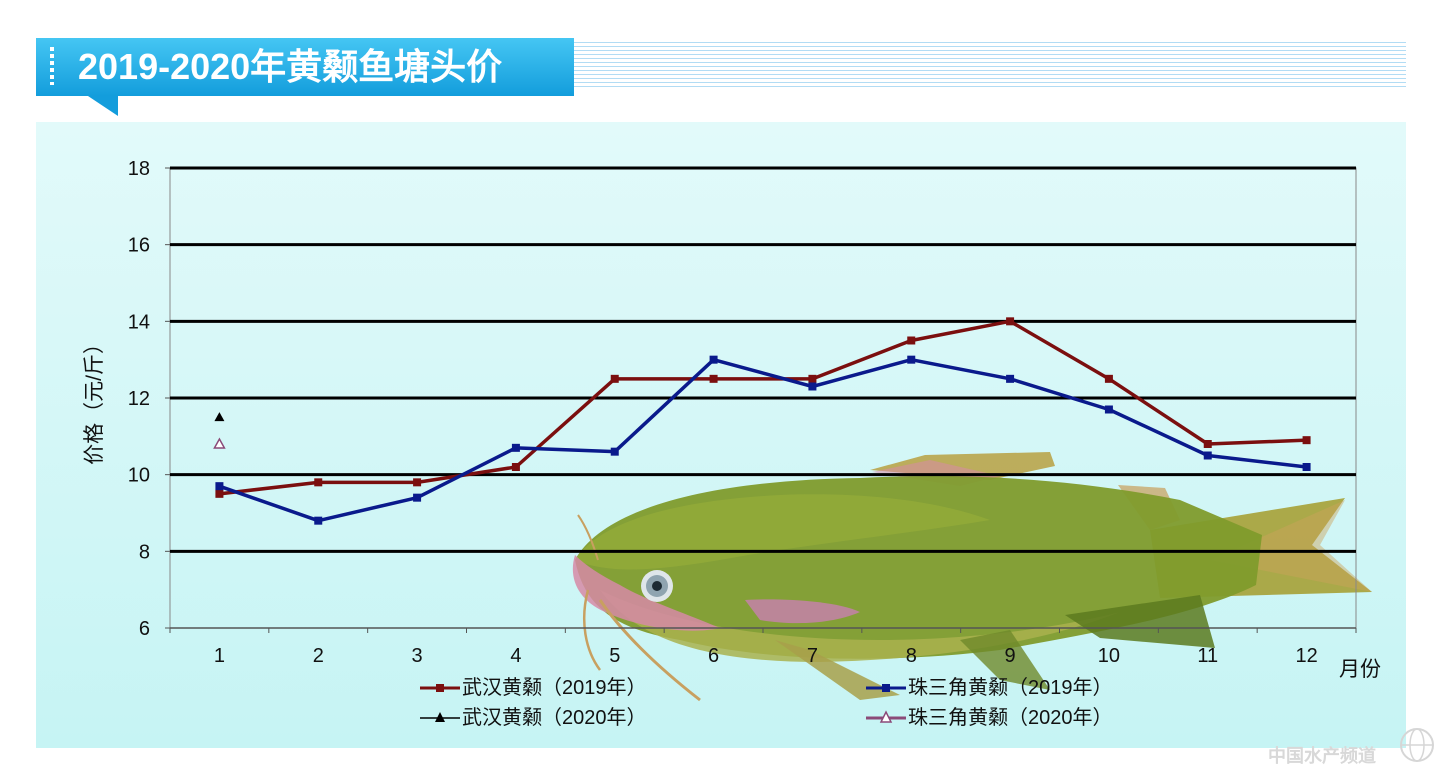 The width and height of the screenshot is (1441, 780). What do you see at coordinates (911, 656) in the screenshot?
I see `x-tick-label: 8` at bounding box center [911, 656].